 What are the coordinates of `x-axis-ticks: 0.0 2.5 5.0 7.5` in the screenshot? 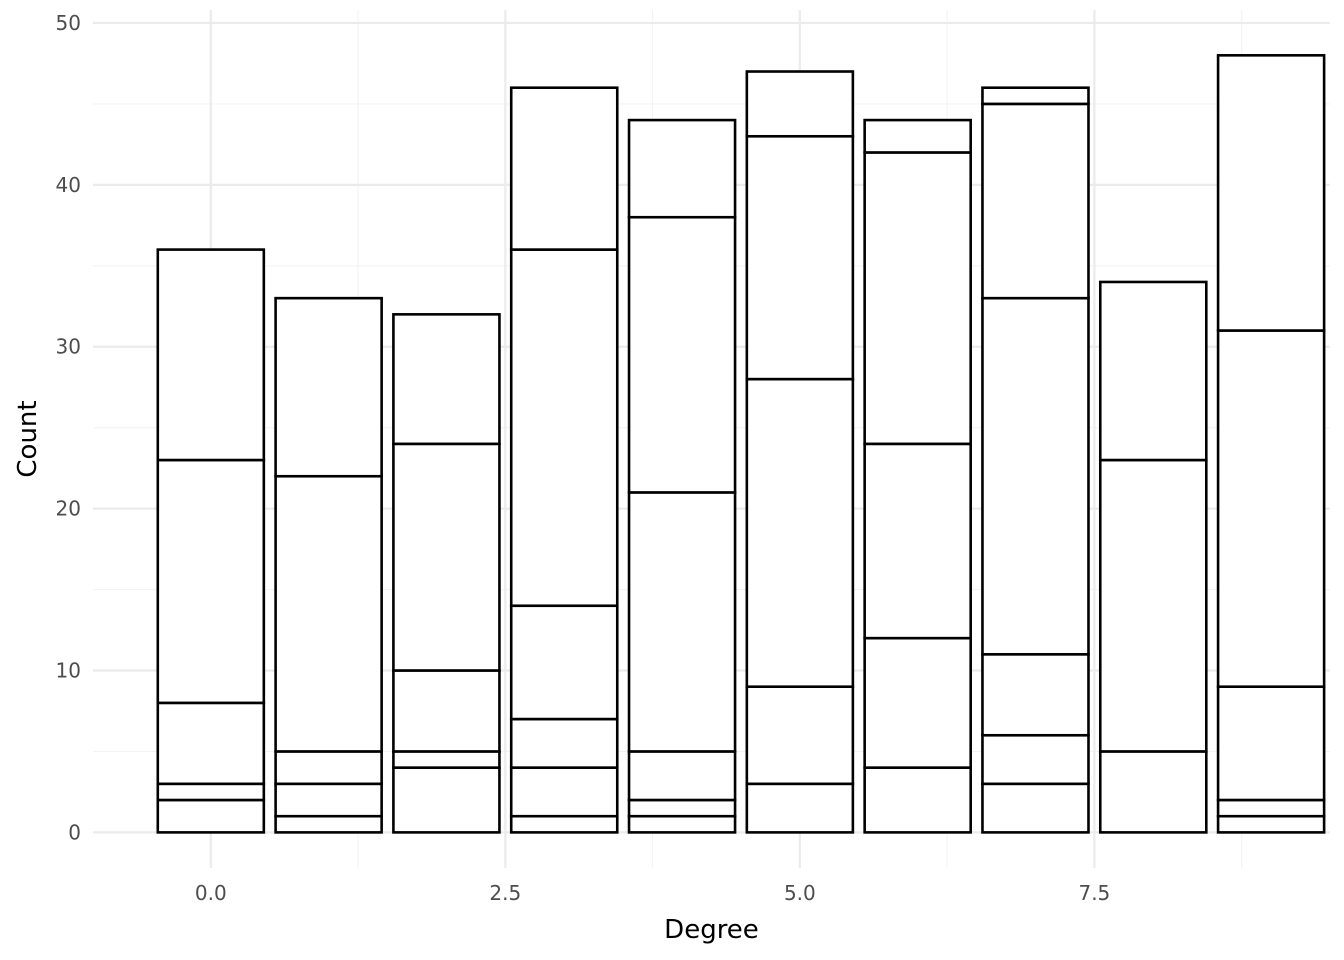 It's located at (652, 893).